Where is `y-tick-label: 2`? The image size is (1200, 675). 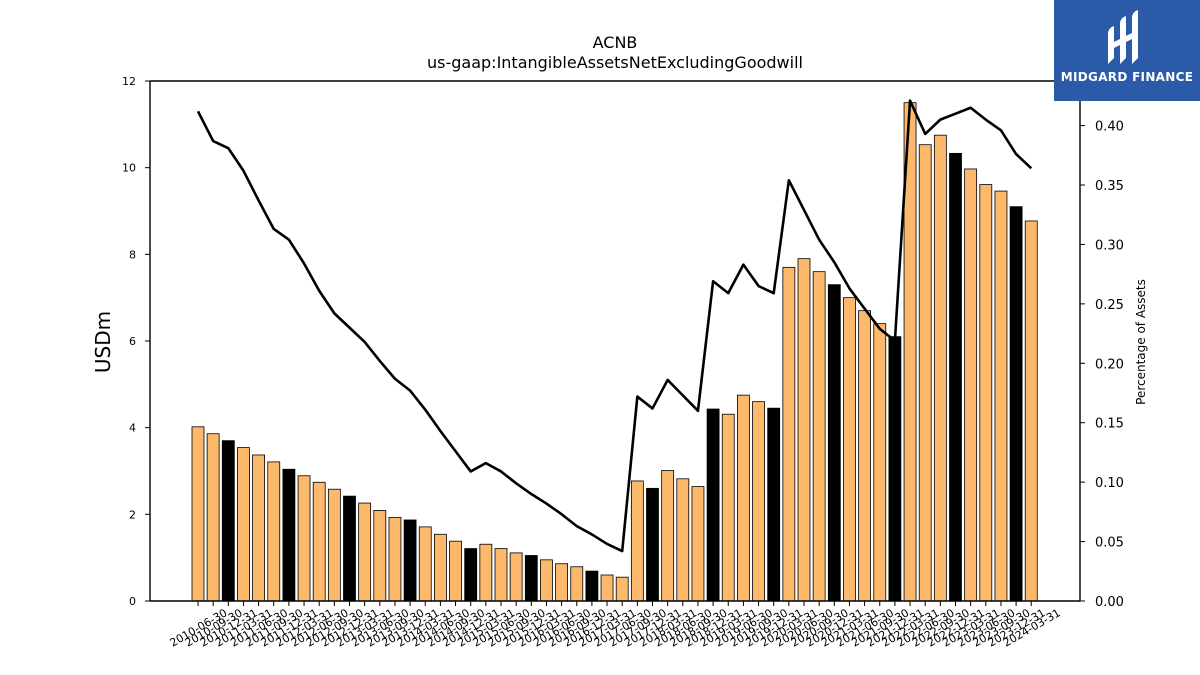 y-tick-label: 2 is located at coordinates (132, 514).